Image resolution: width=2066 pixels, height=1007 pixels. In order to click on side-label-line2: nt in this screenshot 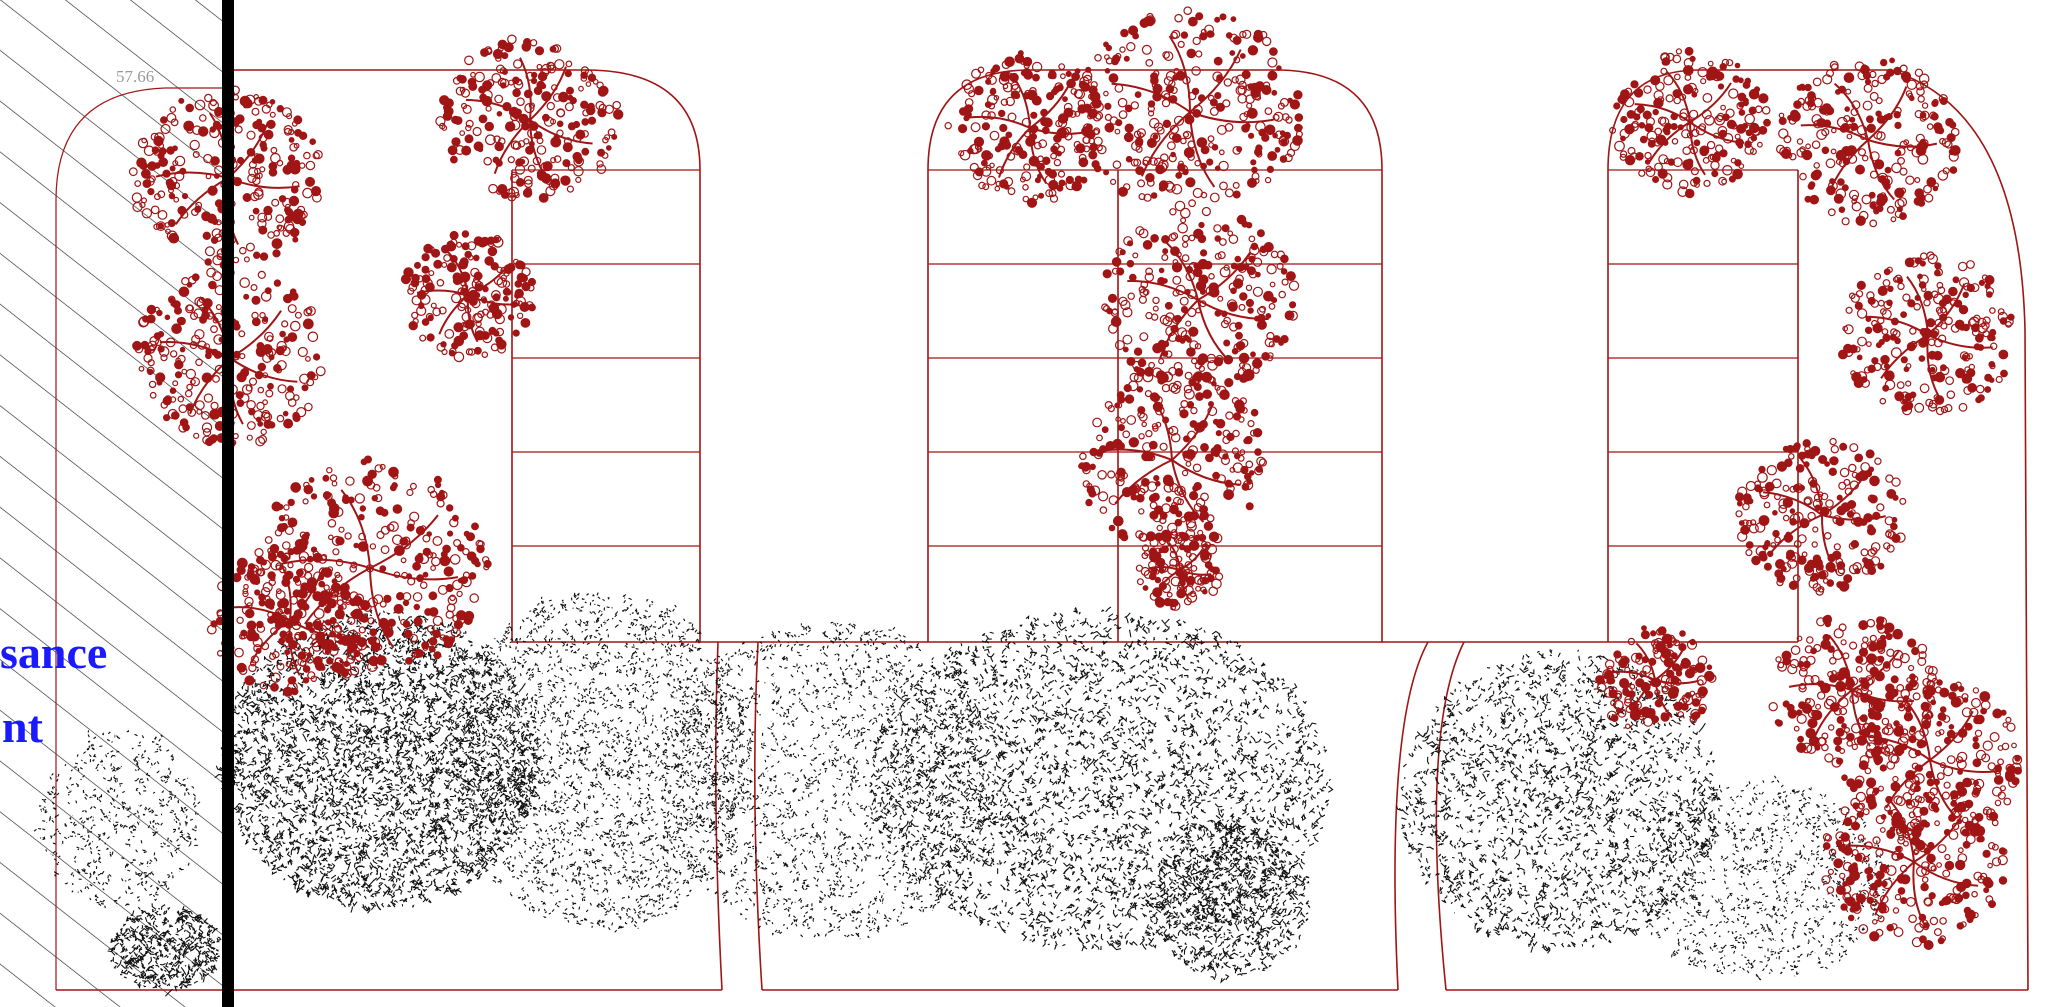, I will do `click(23, 726)`.